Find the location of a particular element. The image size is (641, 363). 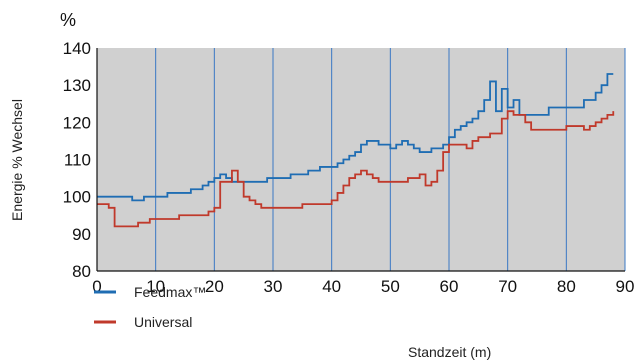

x-axis: 0 10 20 30 40 50 60 70 80 90 is located at coordinates (363, 286).